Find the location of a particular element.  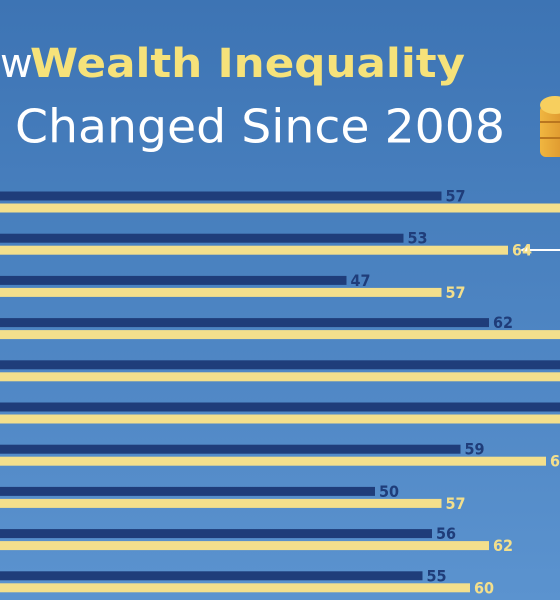

value-label: 53 is located at coordinates (418, 238).